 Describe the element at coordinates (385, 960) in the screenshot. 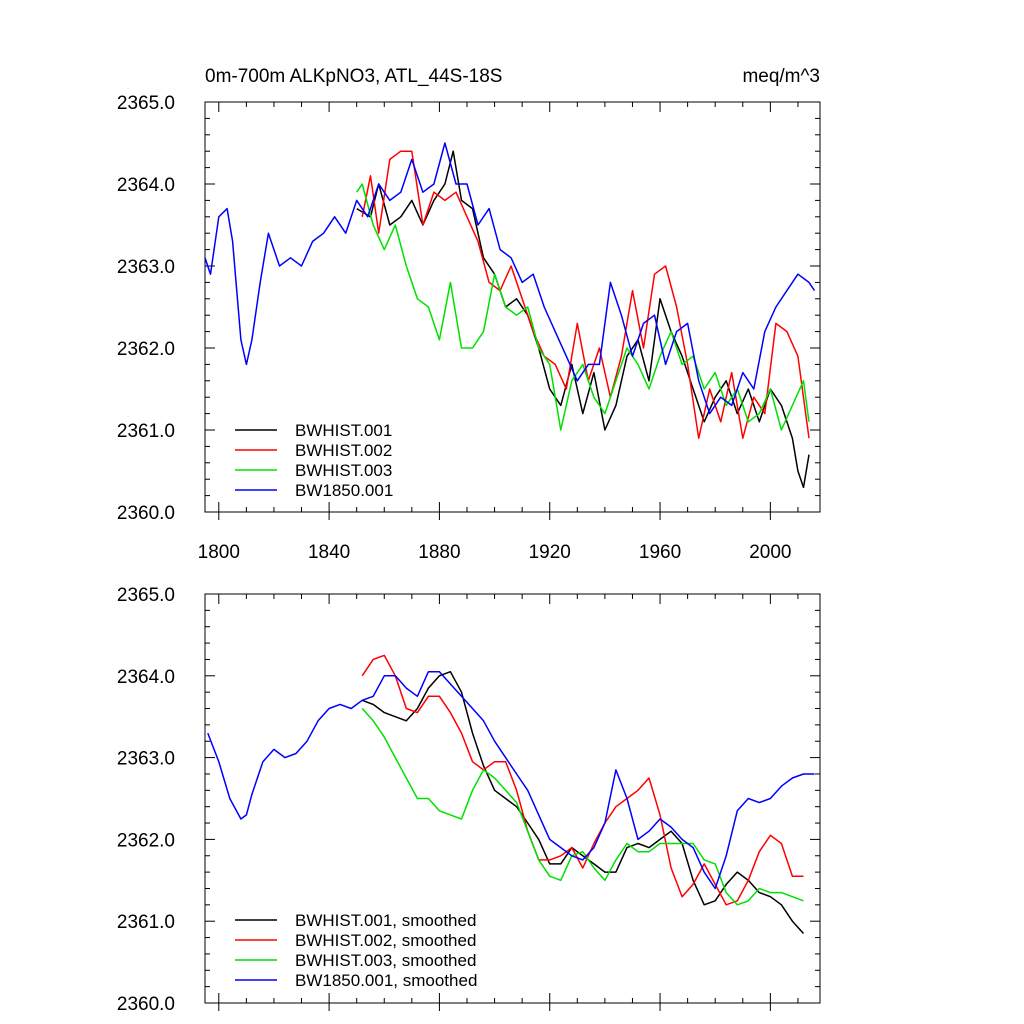

I see `legend-label-3: BWHIST.003, smoothed` at that location.